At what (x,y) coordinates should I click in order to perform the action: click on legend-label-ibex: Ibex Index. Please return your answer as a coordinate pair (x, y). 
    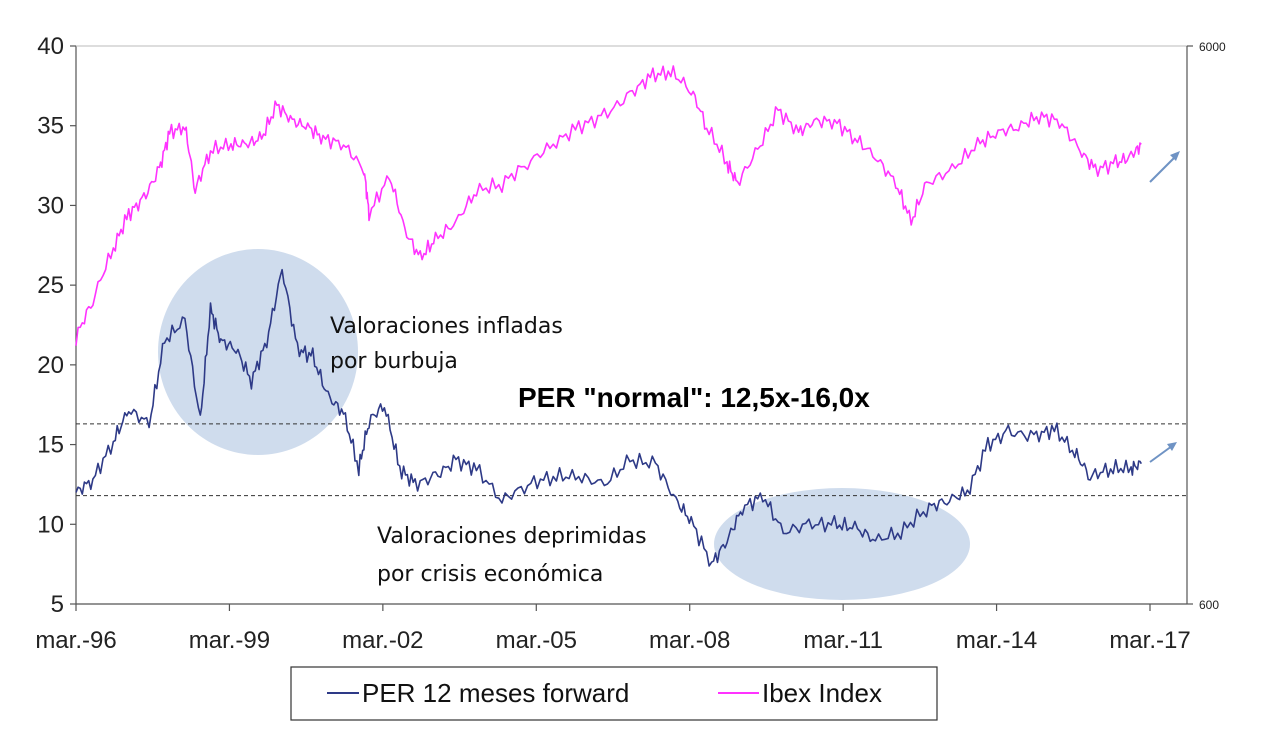
    Looking at the image, I should click on (822, 693).